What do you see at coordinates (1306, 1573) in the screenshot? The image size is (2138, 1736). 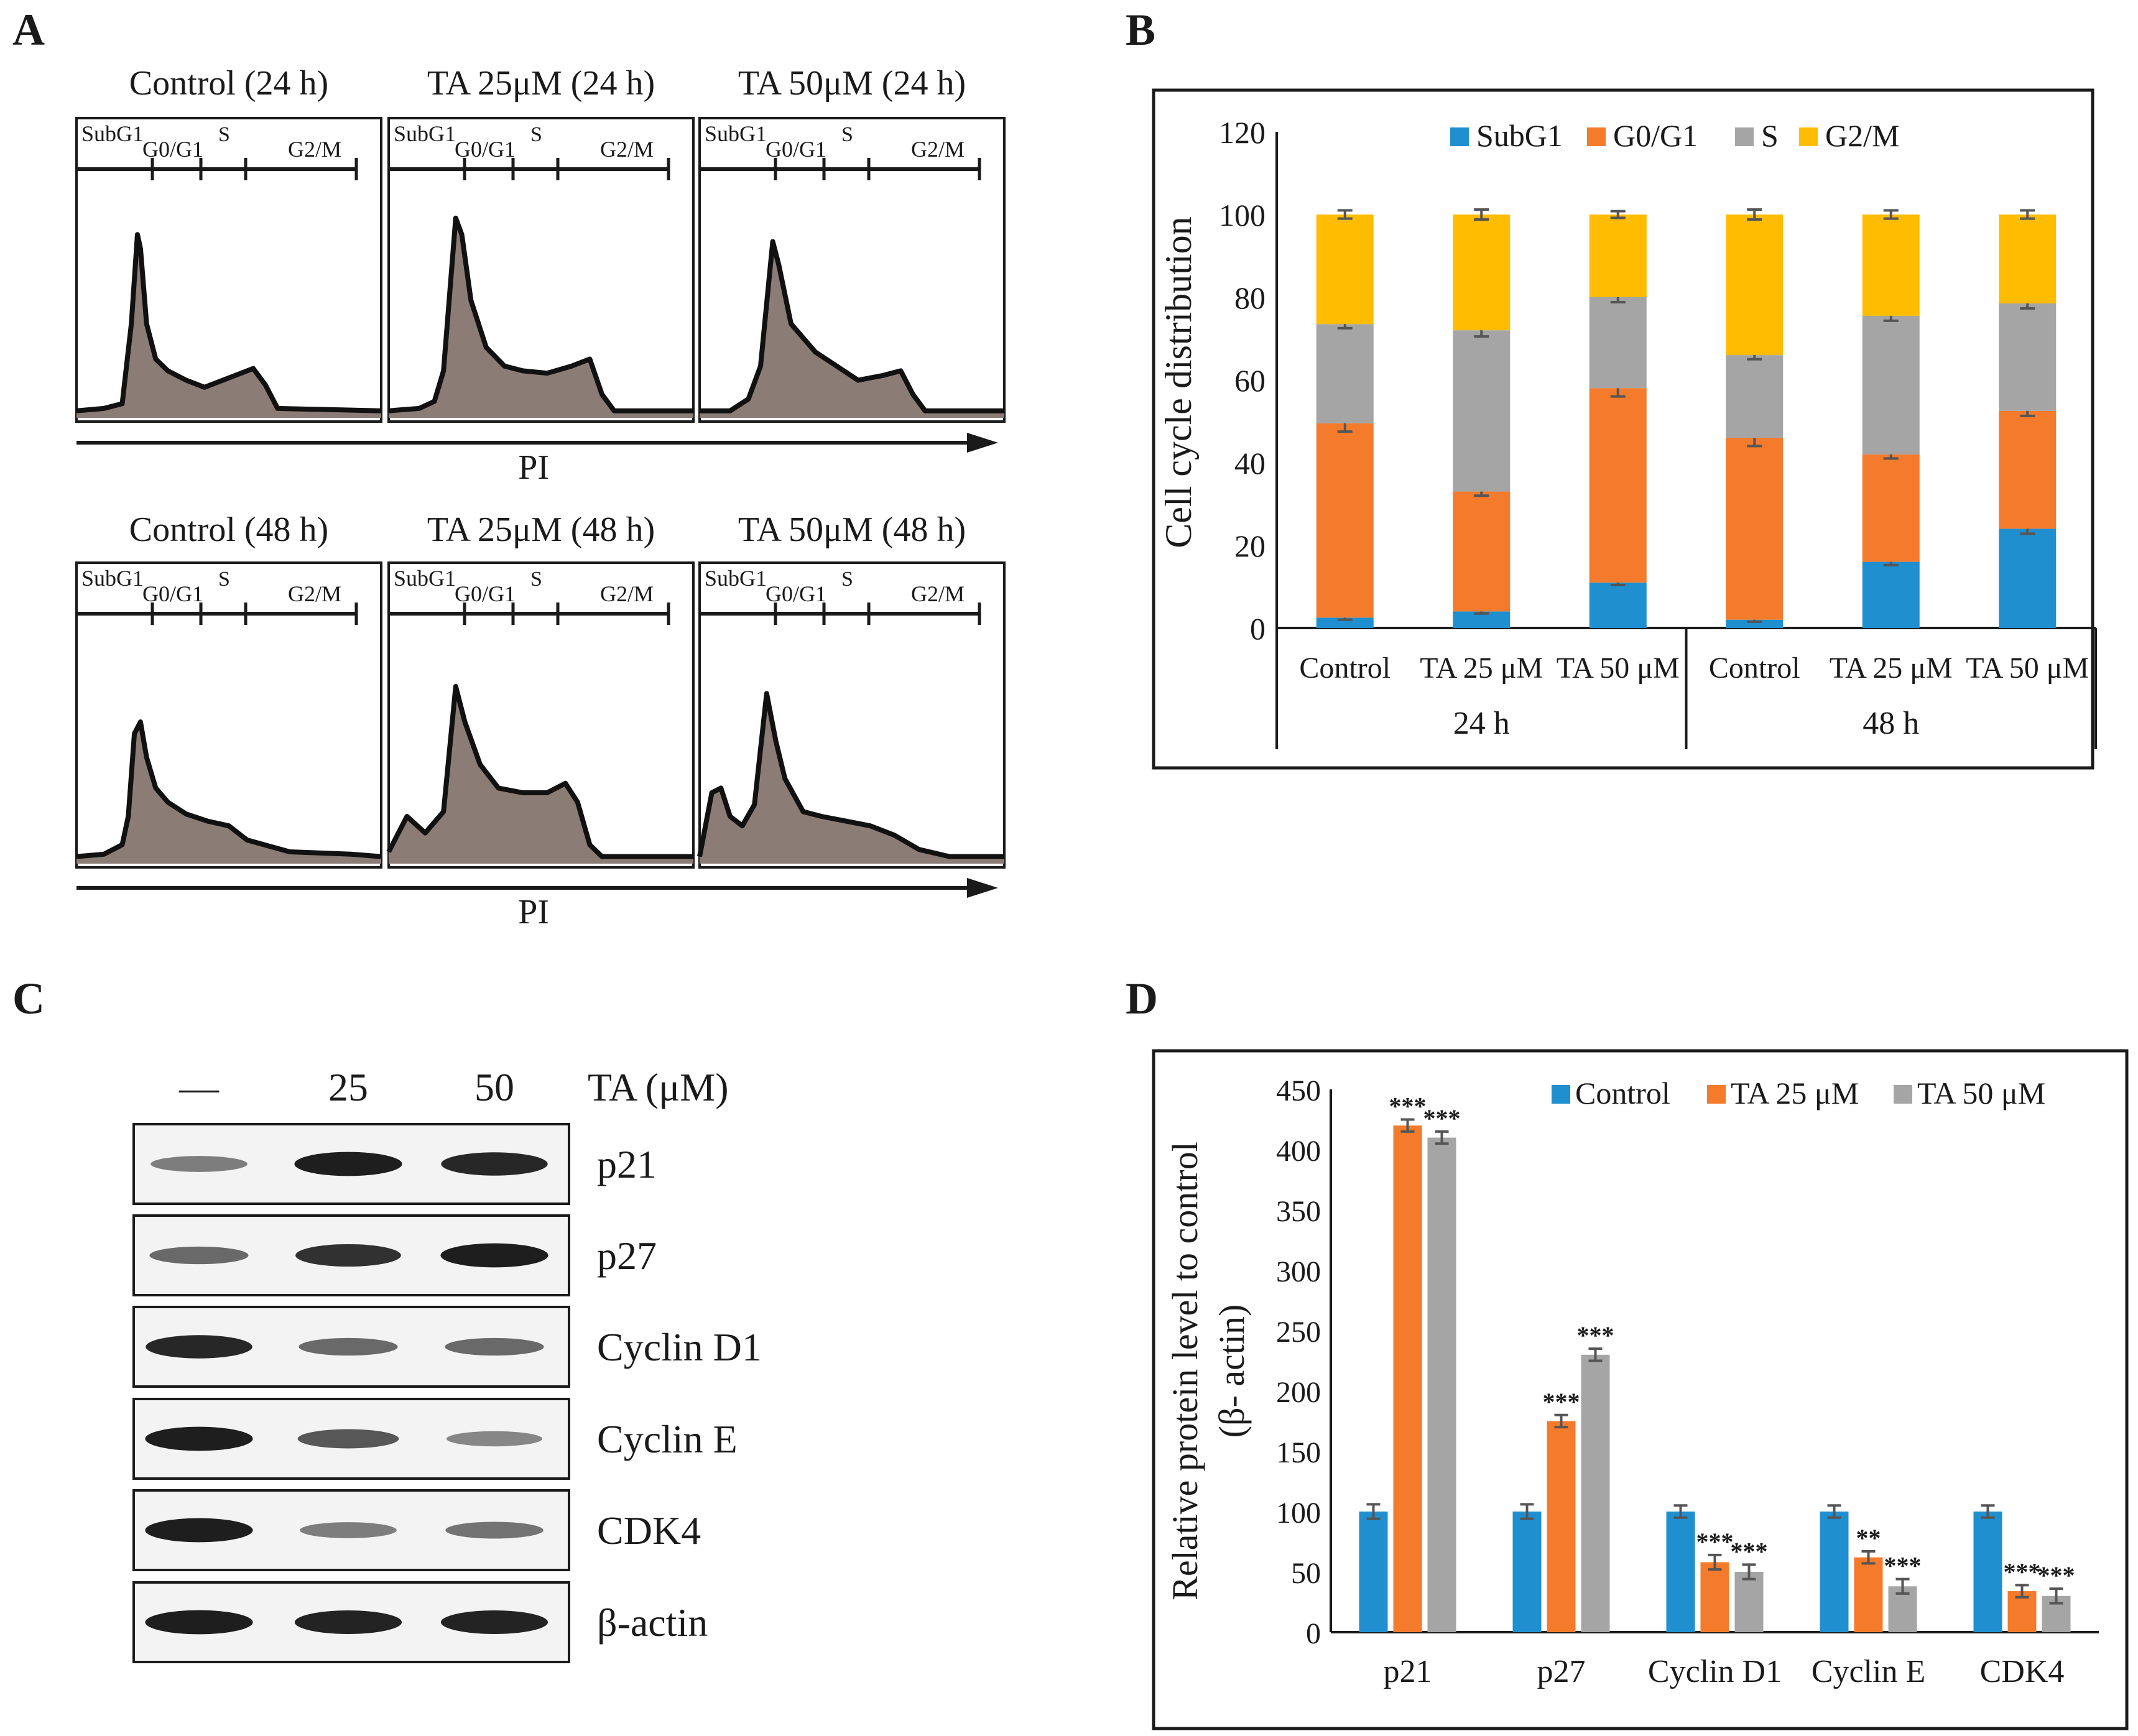 I see `y-tick-label: 50` at bounding box center [1306, 1573].